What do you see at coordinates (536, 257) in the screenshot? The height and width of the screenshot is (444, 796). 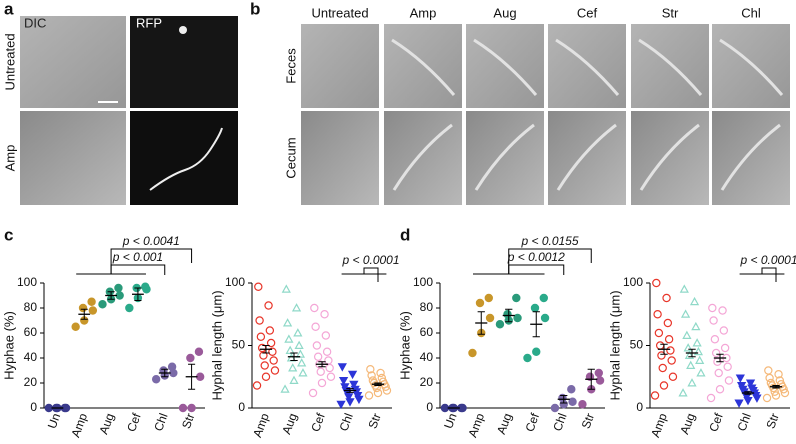 I see `p-value: p < 0.0012` at bounding box center [536, 257].